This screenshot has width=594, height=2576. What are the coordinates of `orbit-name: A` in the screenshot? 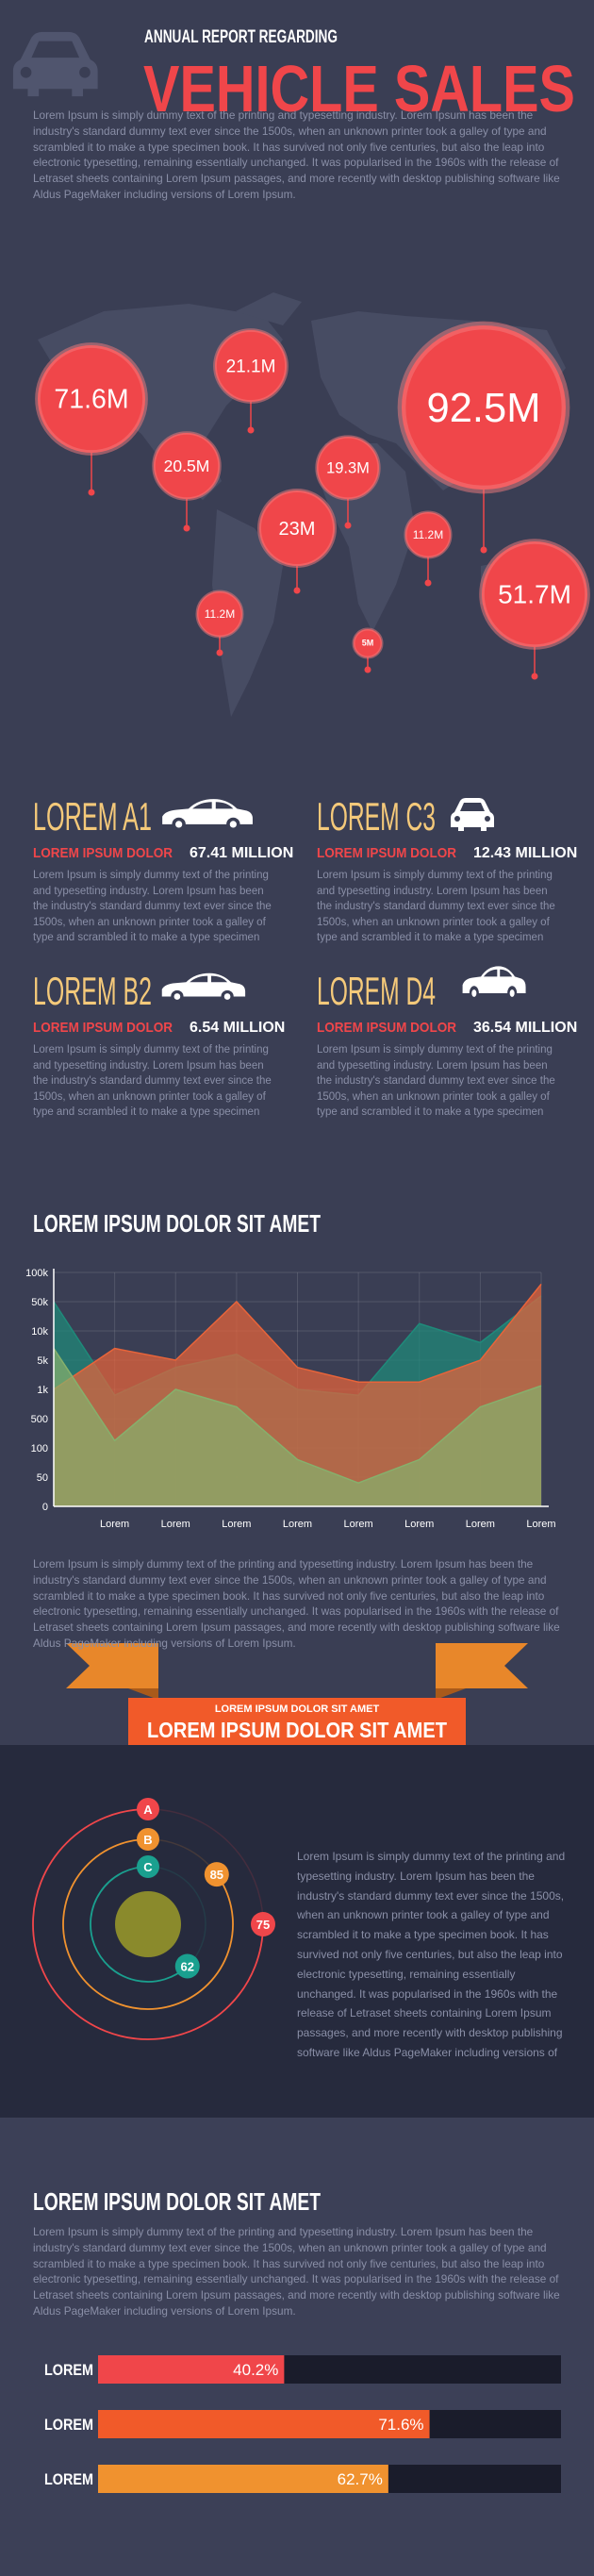 It's located at (148, 1810).